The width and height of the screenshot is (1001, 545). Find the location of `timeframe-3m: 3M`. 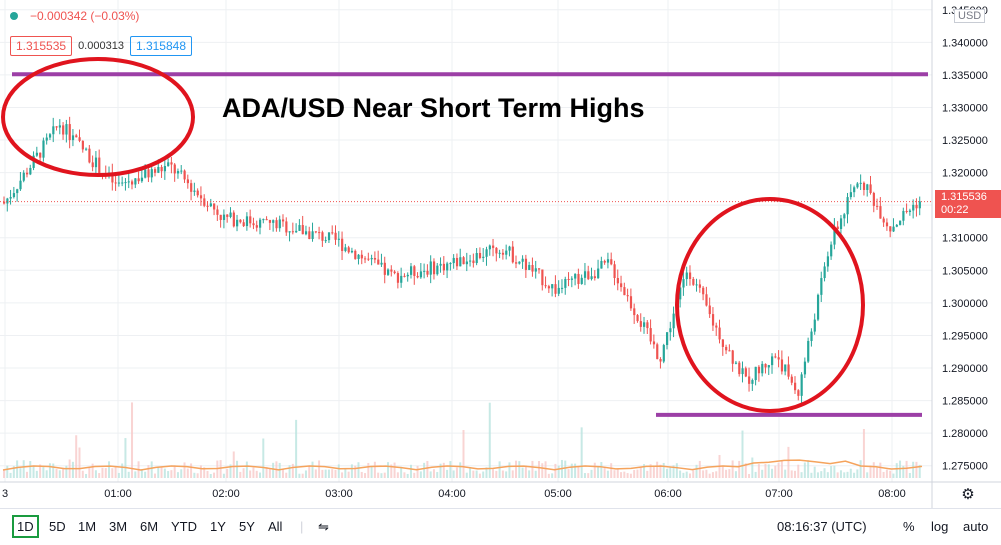

timeframe-3m: 3M is located at coordinates (118, 526).